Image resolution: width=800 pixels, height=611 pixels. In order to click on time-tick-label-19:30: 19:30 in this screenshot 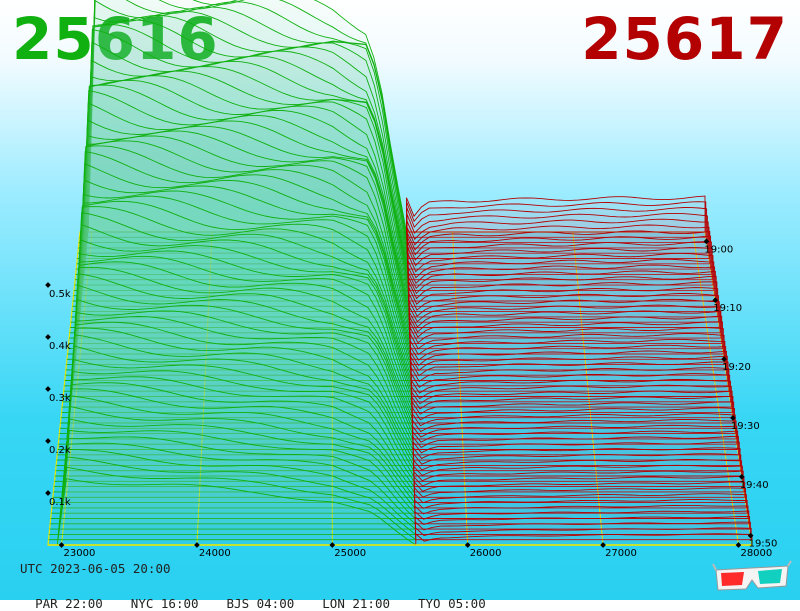, I will do `click(745, 426)`.